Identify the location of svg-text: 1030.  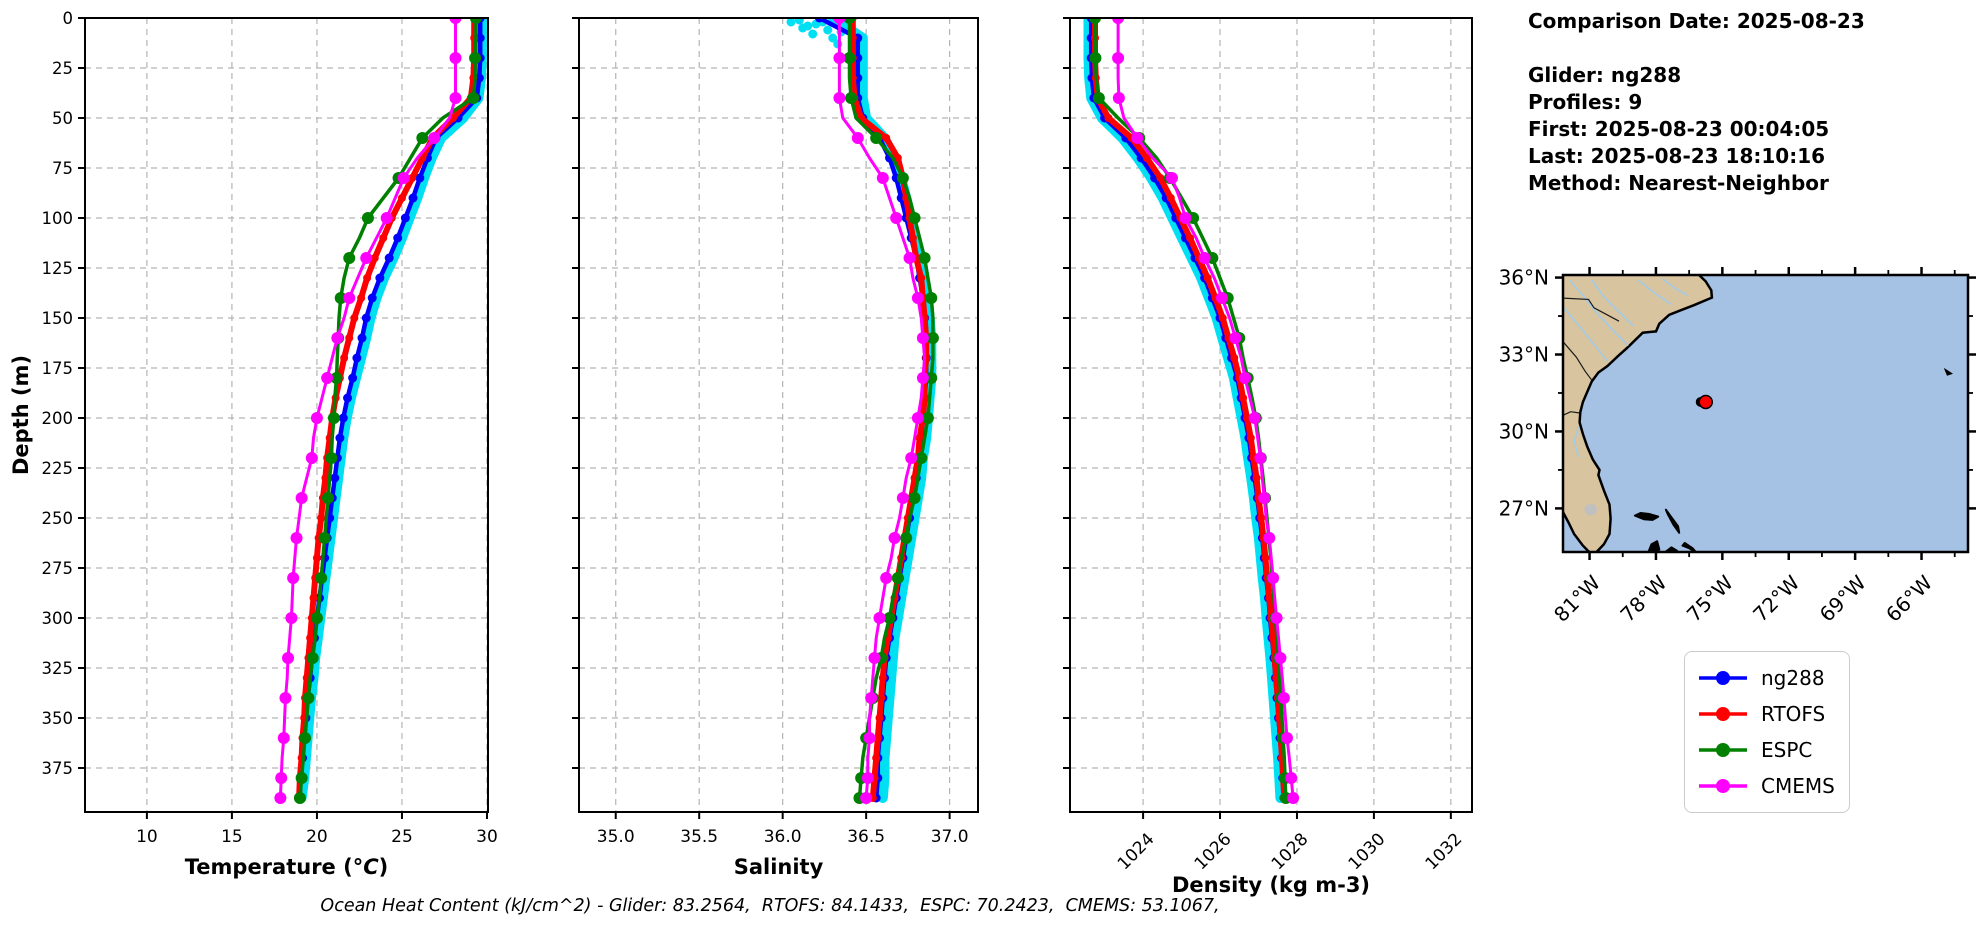
(1367, 851).